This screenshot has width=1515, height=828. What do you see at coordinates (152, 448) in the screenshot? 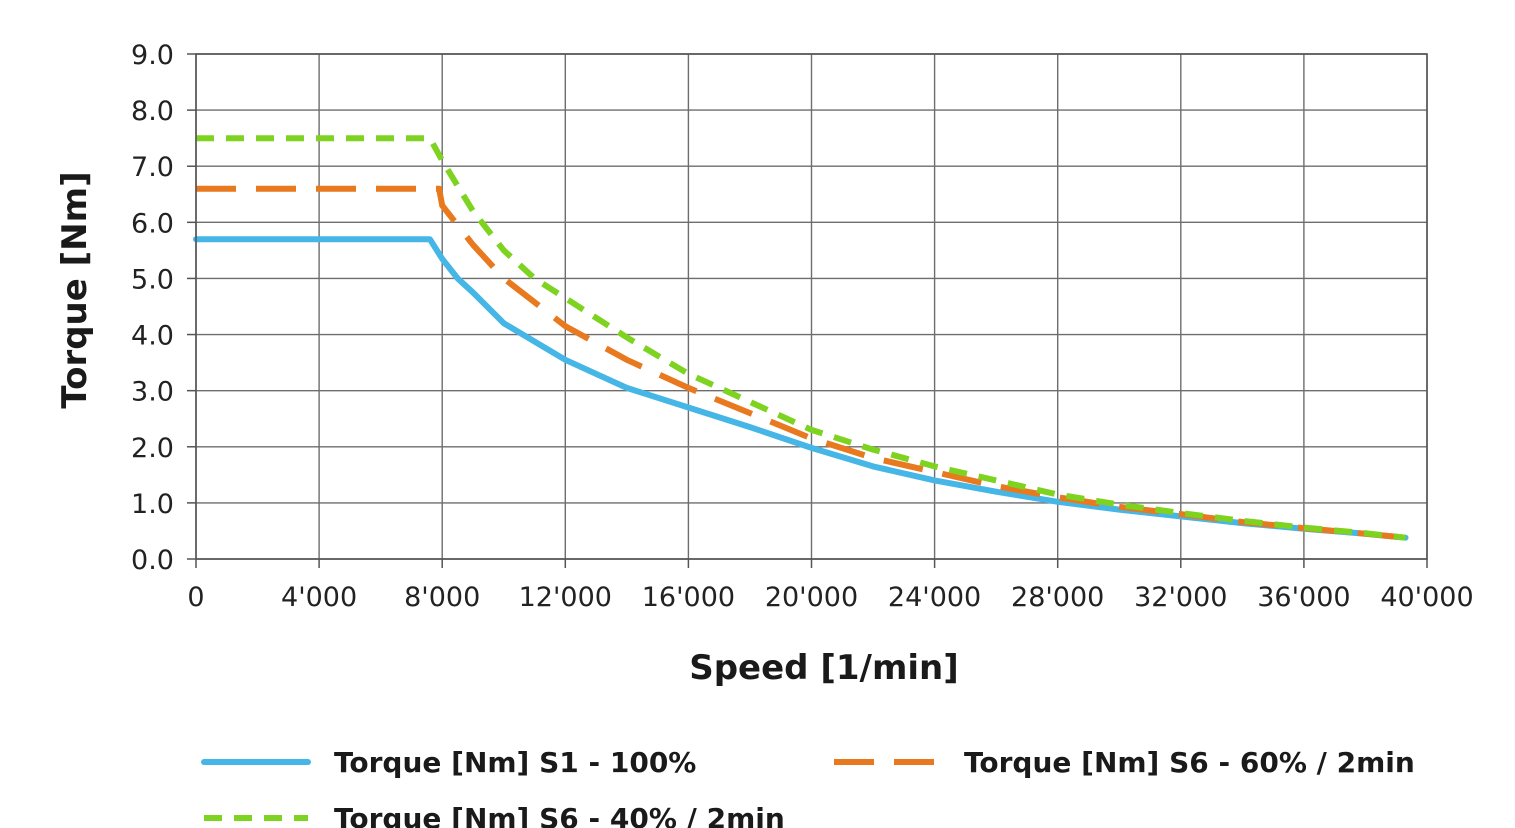
I see `y-tick-label: 2.0` at bounding box center [152, 448].